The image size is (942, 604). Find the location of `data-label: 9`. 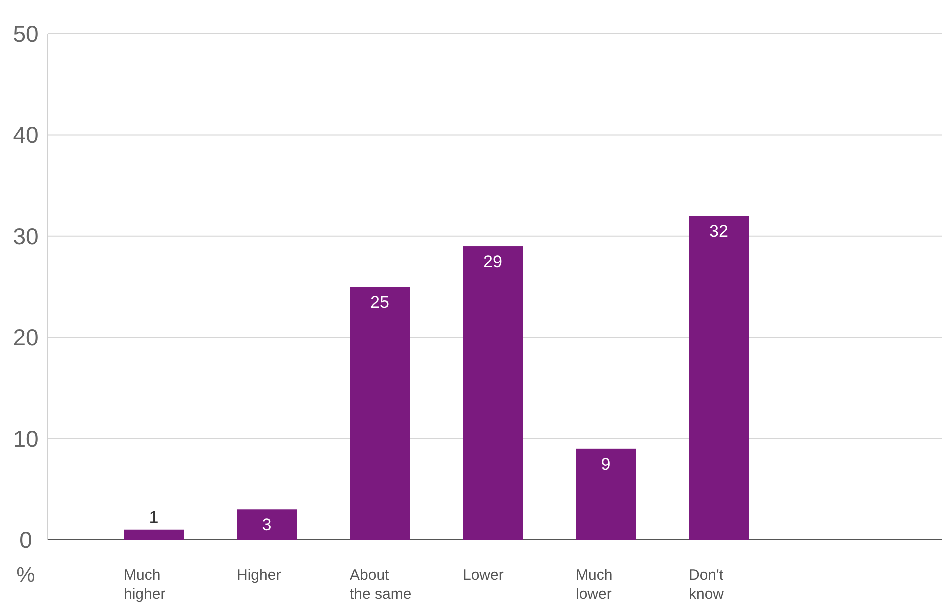

data-label: 9 is located at coordinates (606, 464).